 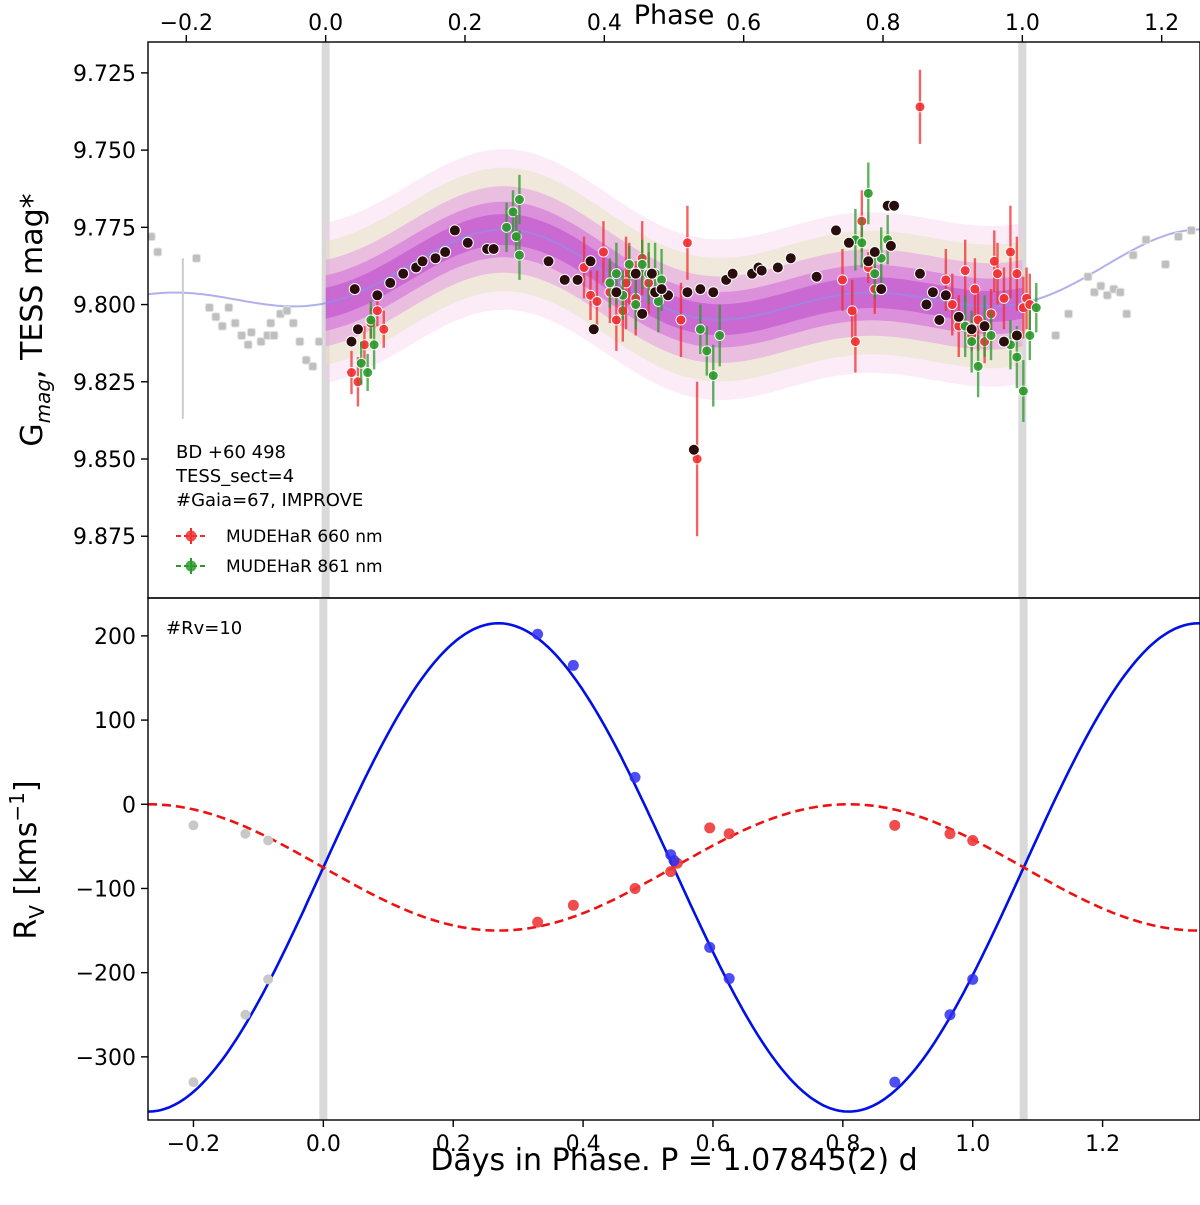 What do you see at coordinates (26, 863) in the screenshot?
I see `bottom-y-label-pre: [kms` at bounding box center [26, 863].